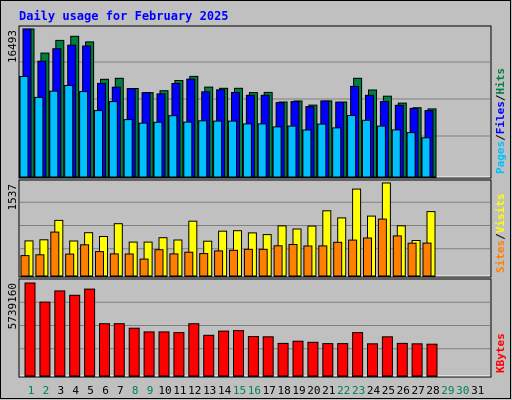 This screenshot has height=400, width=512. What do you see at coordinates (328, 390) in the screenshot?
I see `x-tick-label: 21` at bounding box center [328, 390].